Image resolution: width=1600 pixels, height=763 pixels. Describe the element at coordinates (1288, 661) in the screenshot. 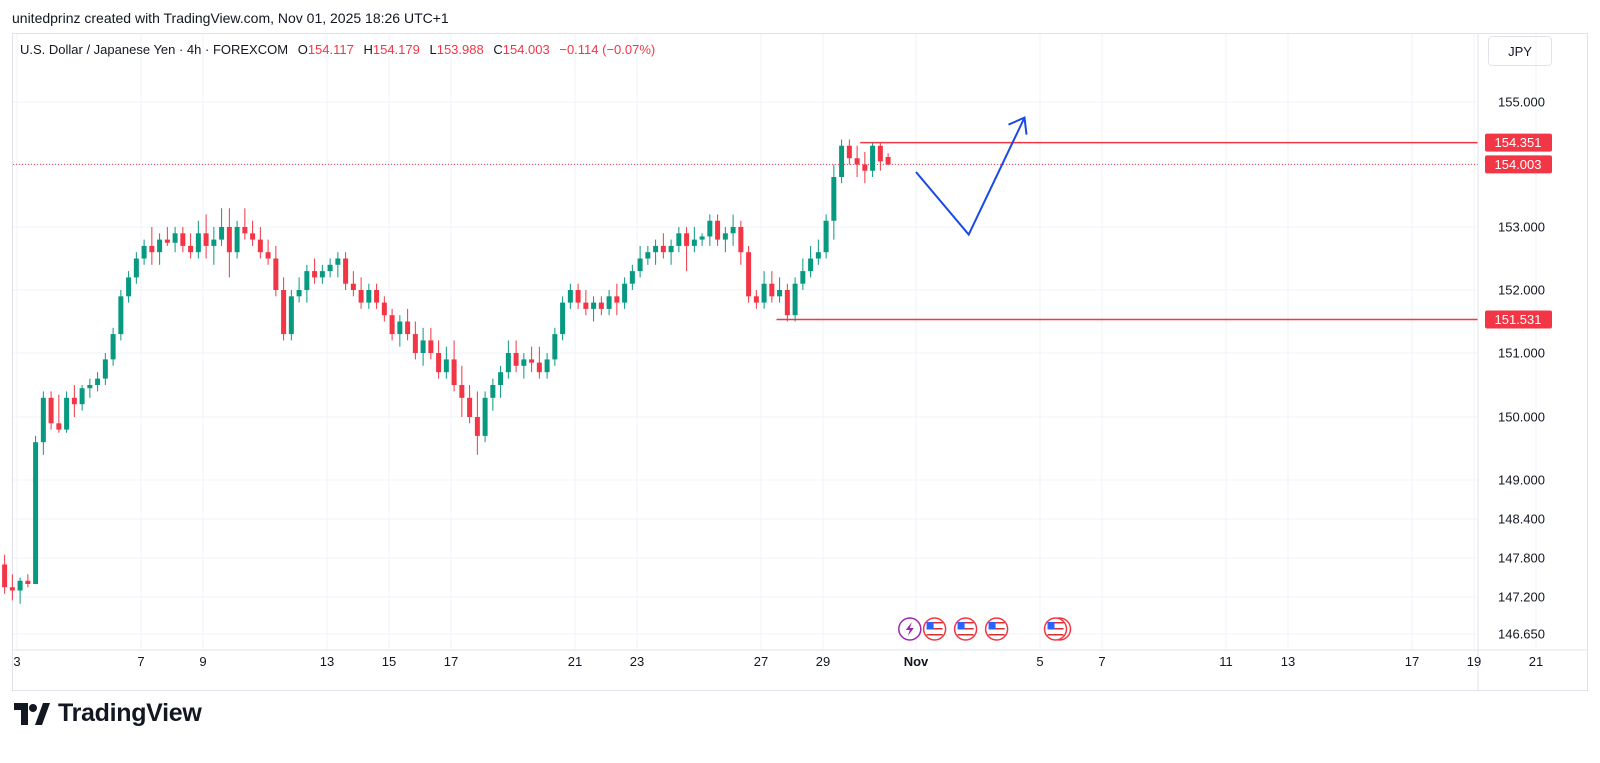

I see `time-tick-label: 13` at that location.